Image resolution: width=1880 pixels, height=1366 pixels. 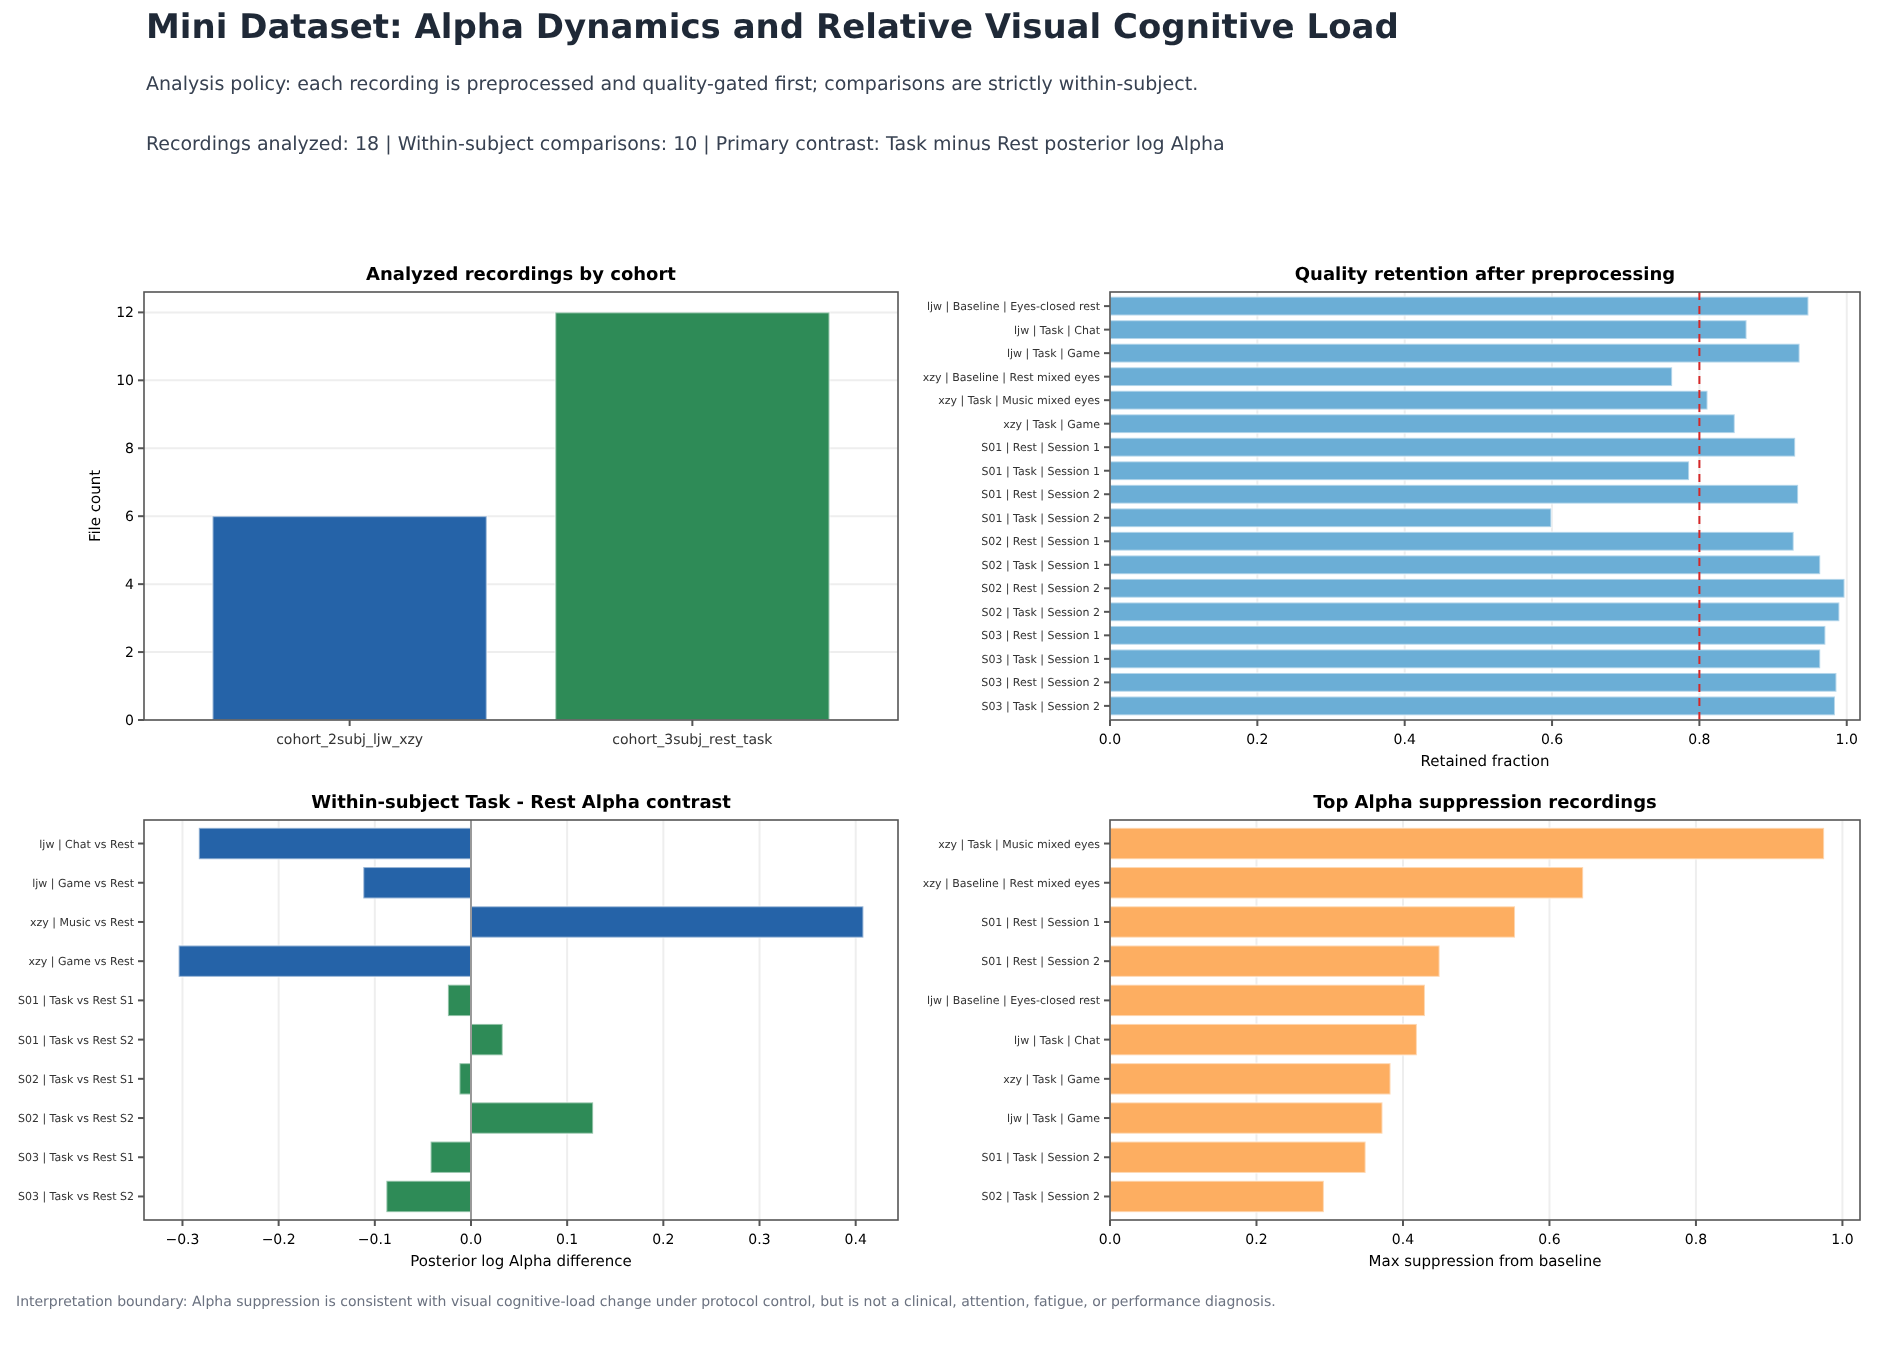 What do you see at coordinates (672, 85) in the screenshot?
I see `text: Analysis policy: each recording is preprocessed and quality-gated first; comparisons are strictly within-subject.` at bounding box center [672, 85].